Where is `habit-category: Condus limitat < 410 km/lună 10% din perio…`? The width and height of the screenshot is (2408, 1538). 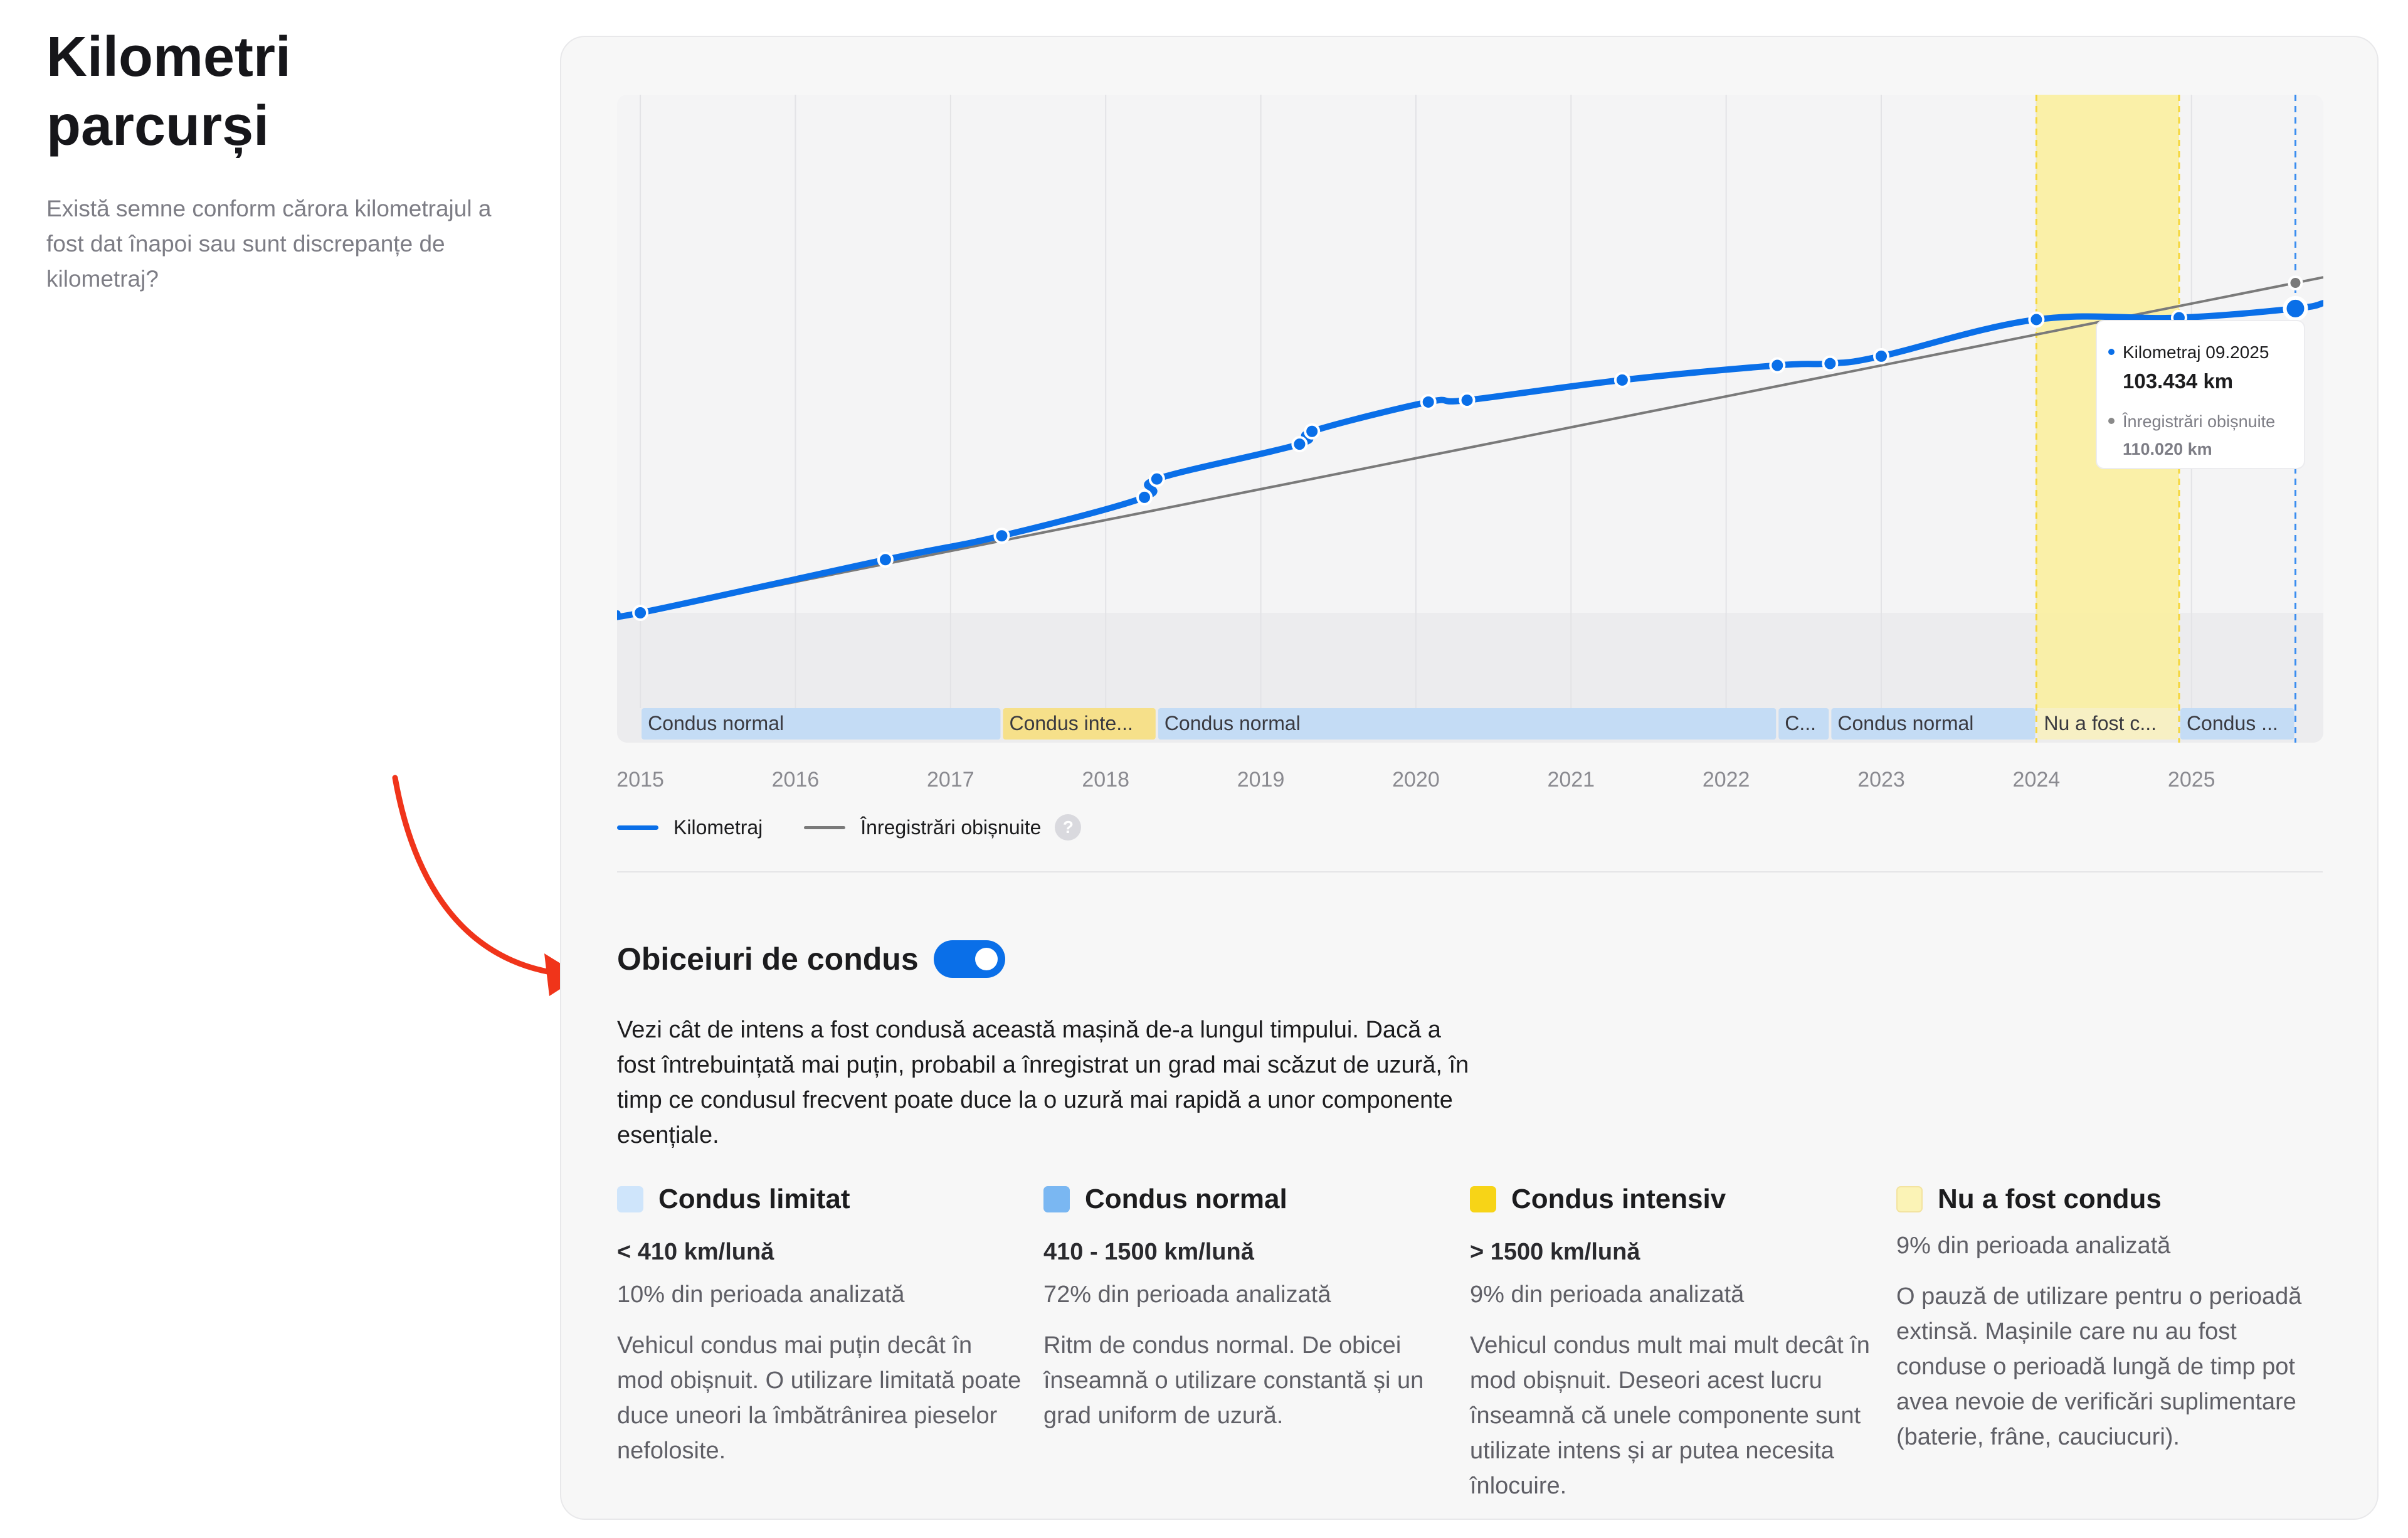 habit-category: Condus limitat < 410 km/lună 10% din perio… is located at coordinates (830, 1342).